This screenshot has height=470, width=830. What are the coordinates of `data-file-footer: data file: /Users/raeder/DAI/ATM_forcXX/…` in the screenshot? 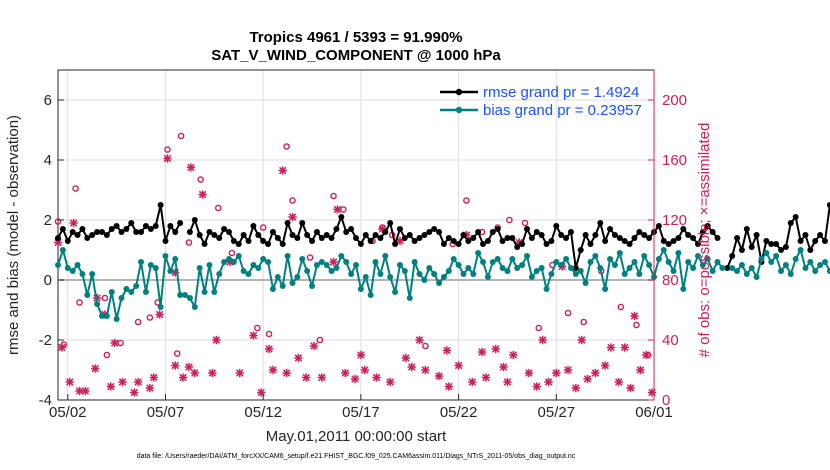 It's located at (356, 456).